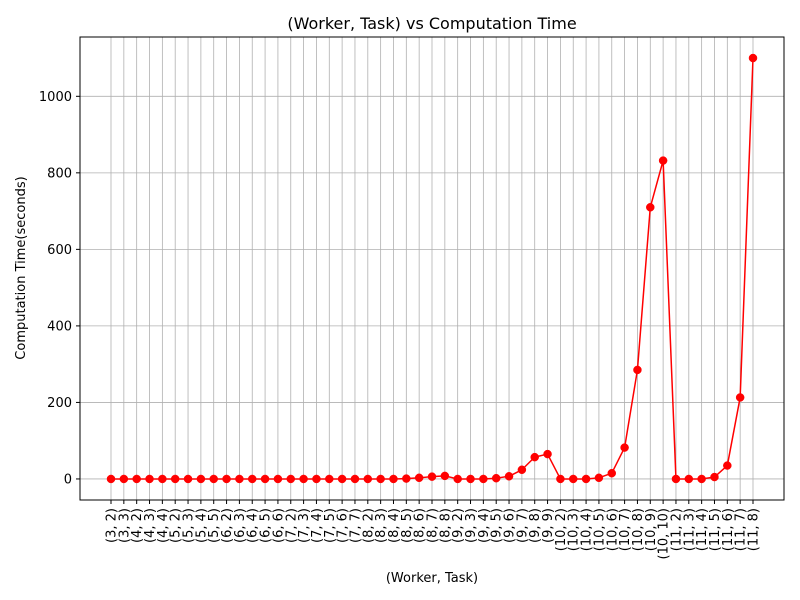 This screenshot has height=600, width=800. Describe the element at coordinates (21, 267) in the screenshot. I see `y-axis-title: Computation Time(seconds)` at that location.